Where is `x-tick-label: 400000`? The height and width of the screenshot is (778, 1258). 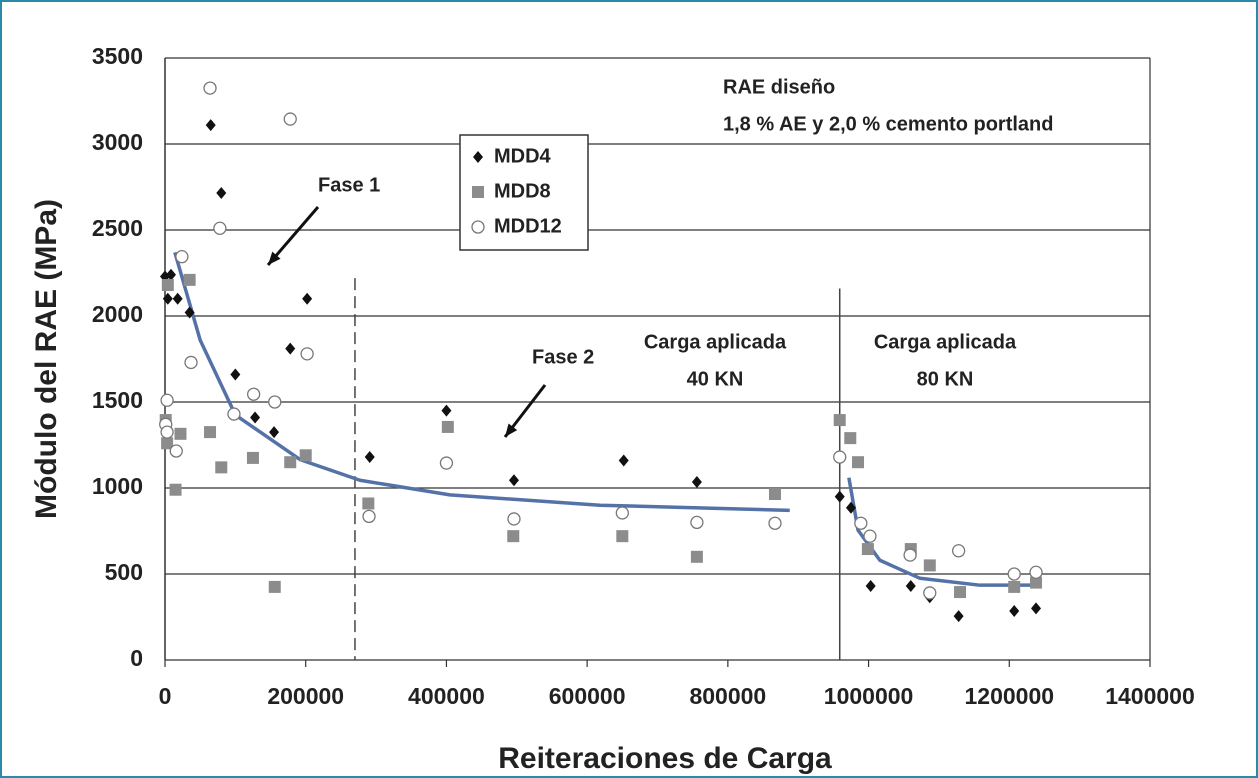 x-tick-label: 400000 is located at coordinates (446, 696).